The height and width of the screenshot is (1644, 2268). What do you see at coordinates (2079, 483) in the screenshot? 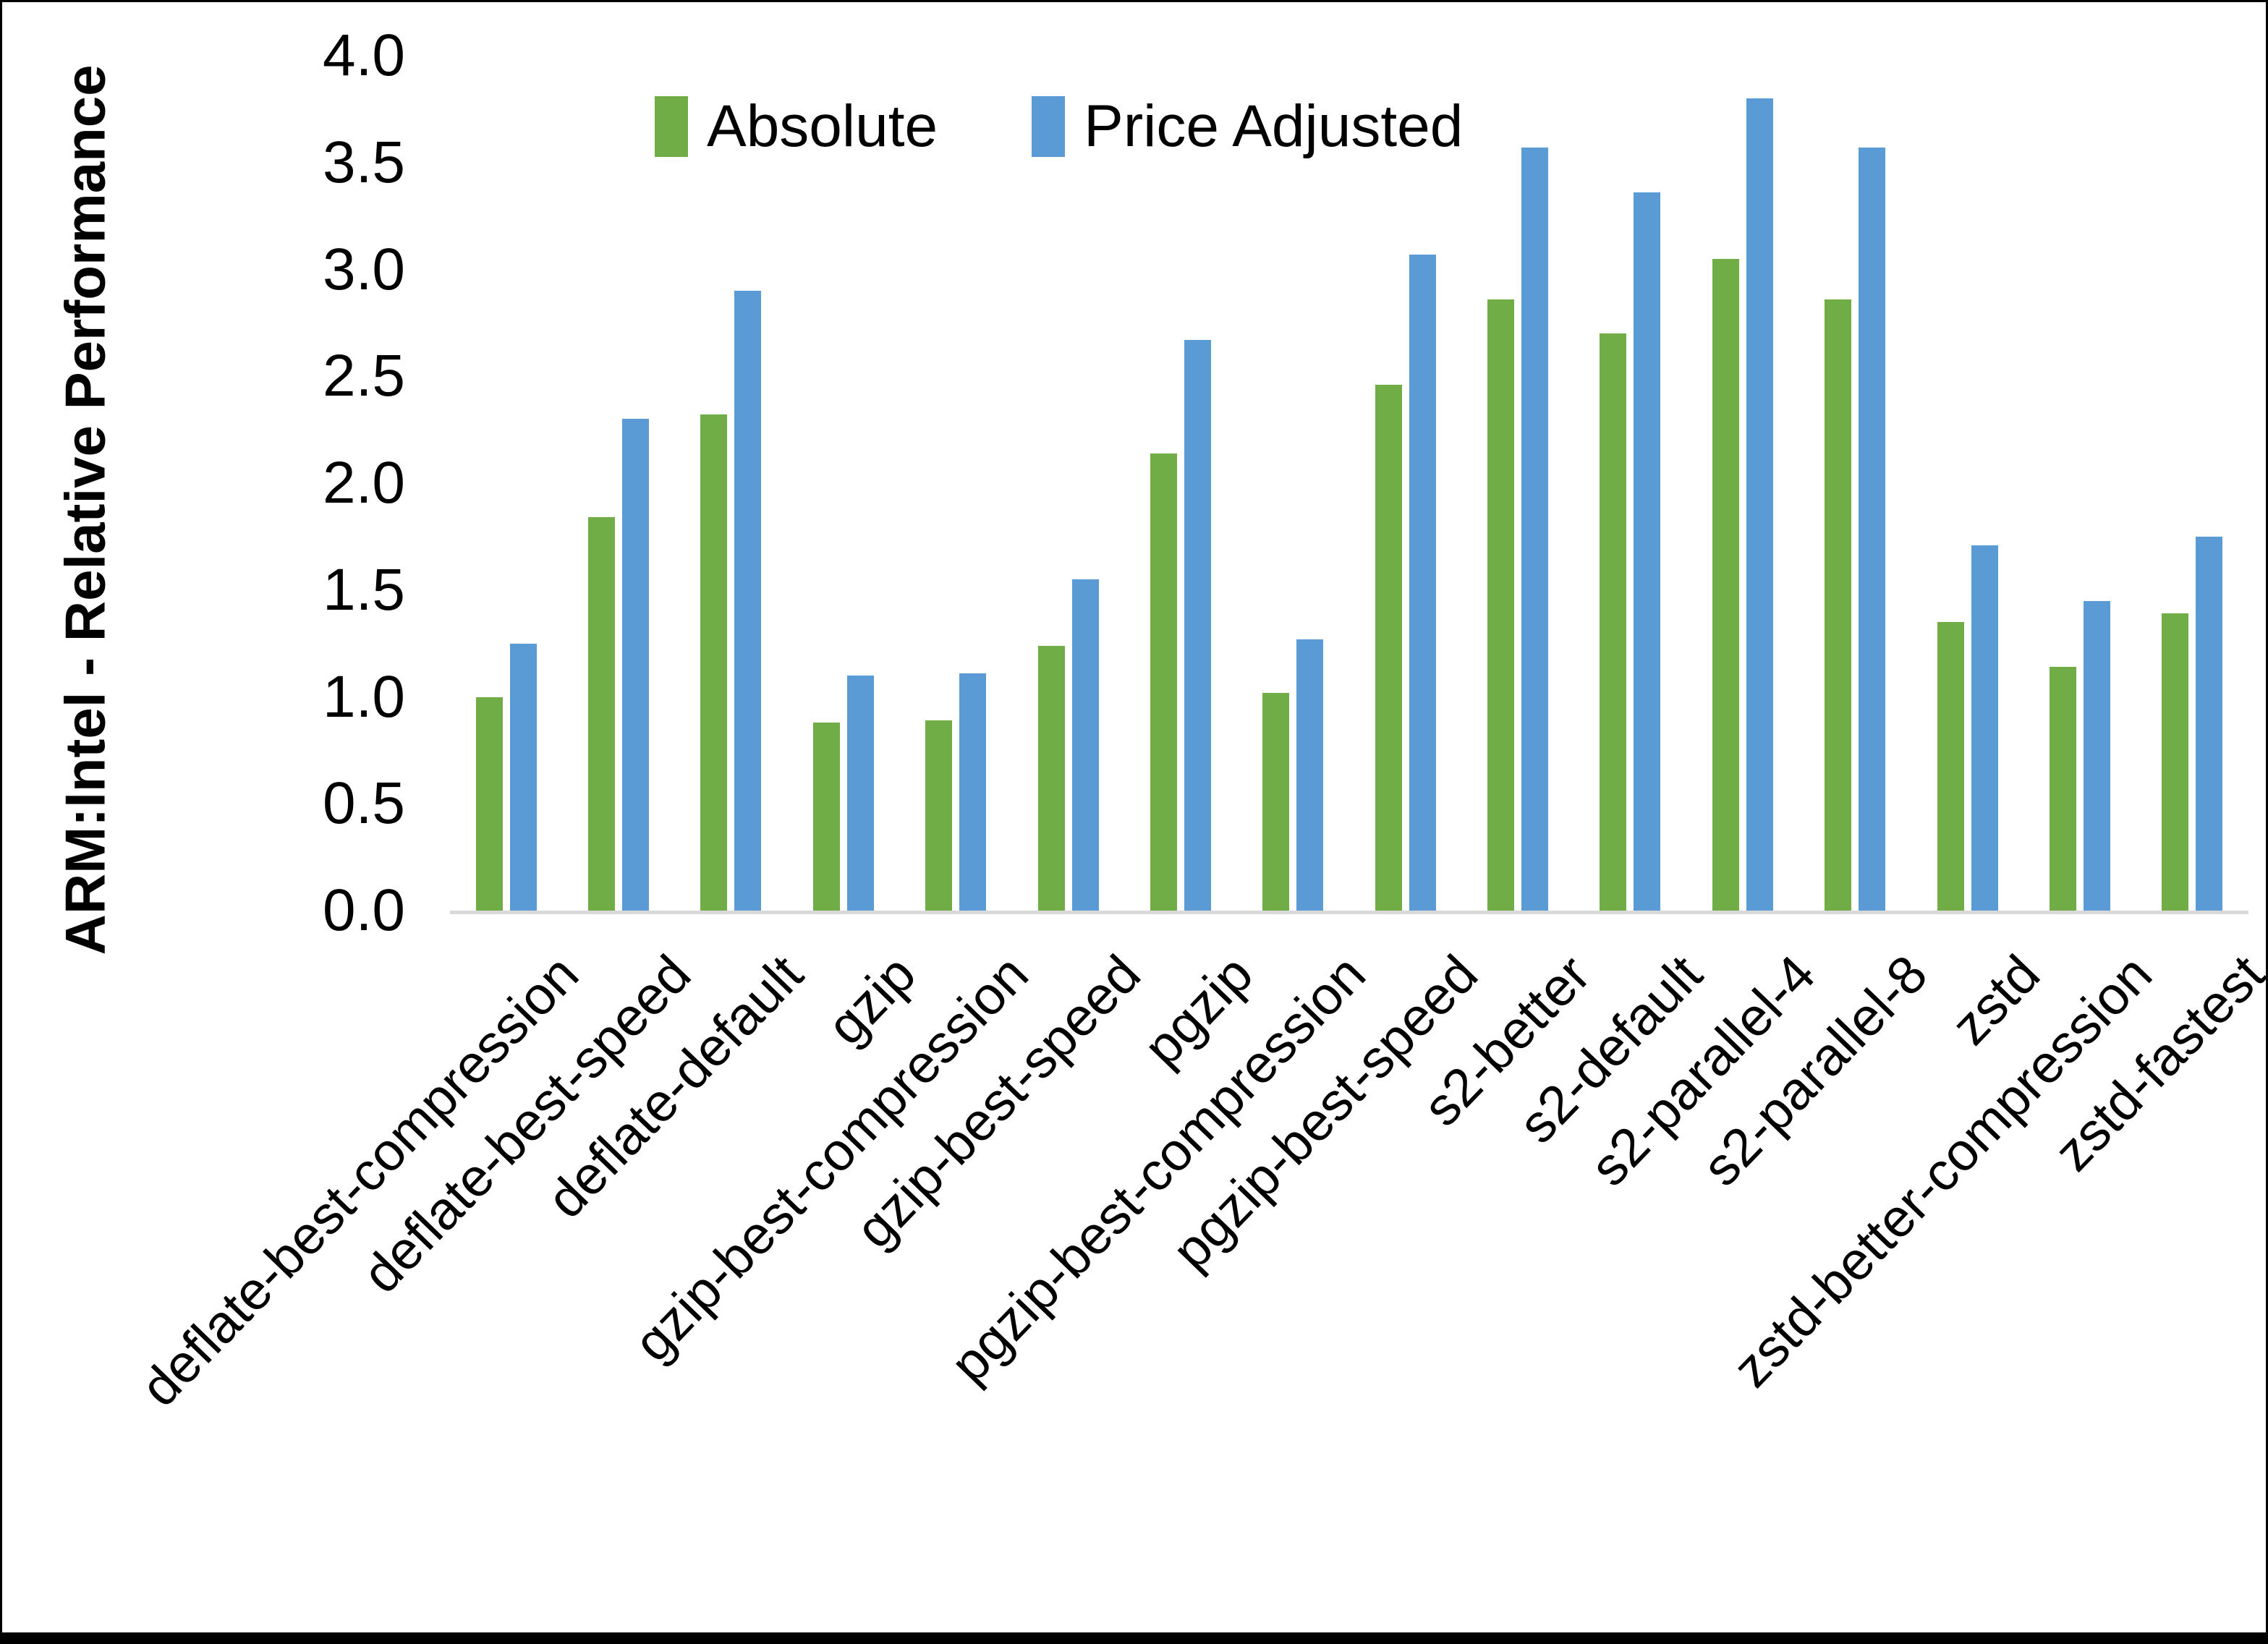
I see `bar-group-zstd-better-compression` at bounding box center [2079, 483].